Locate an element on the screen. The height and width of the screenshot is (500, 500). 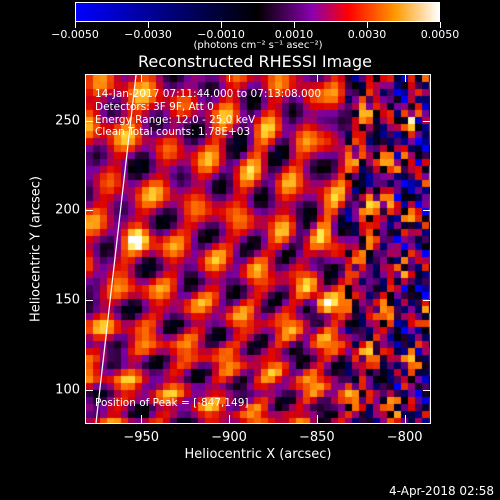
colorbar-tick-label: −0.0050 is located at coordinates (75, 34).